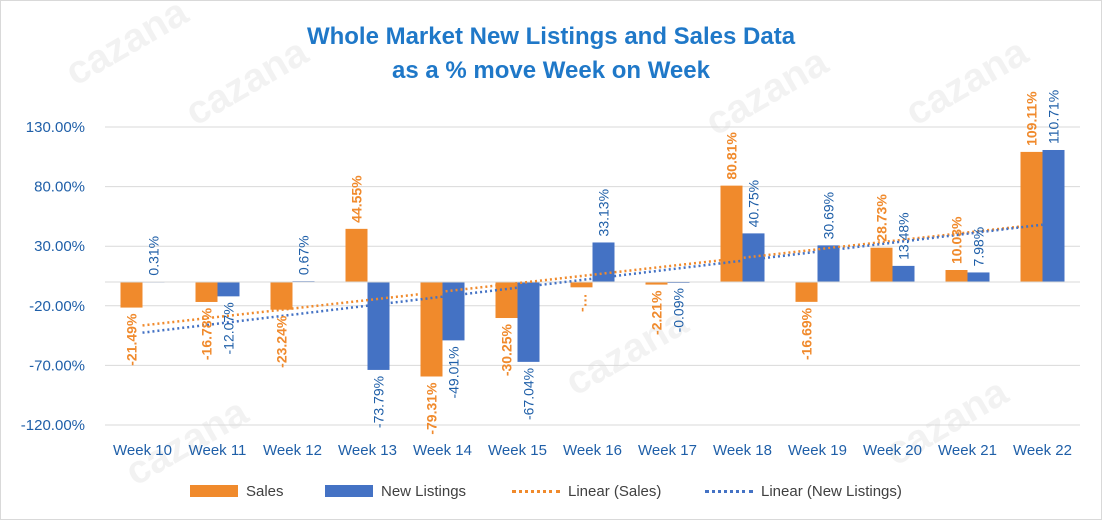 Image resolution: width=1102 pixels, height=520 pixels. What do you see at coordinates (615, 491) in the screenshot?
I see `legend-label-linear-sales: Linear (Sales)` at bounding box center [615, 491].